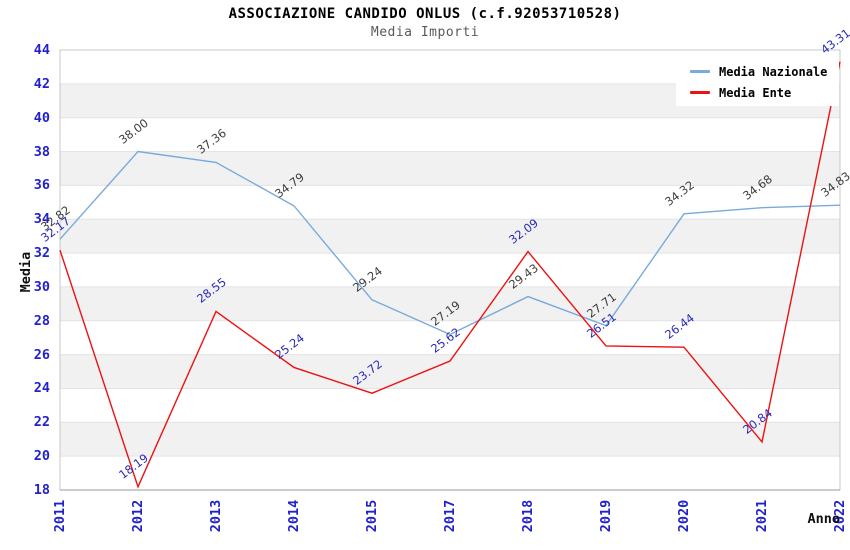 The height and width of the screenshot is (550, 850). I want to click on x-tick-label: 2017, so click(450, 516).